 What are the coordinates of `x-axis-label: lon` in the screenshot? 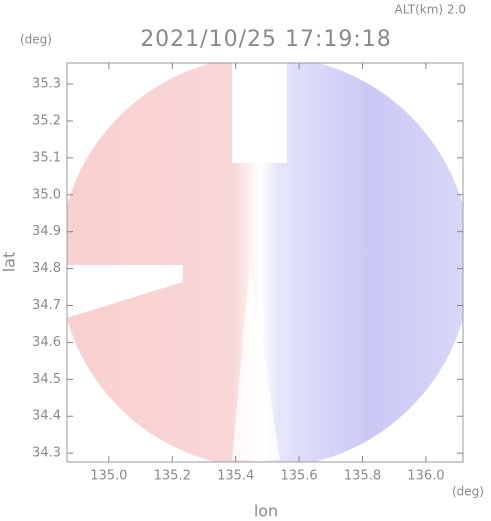 It's located at (266, 511).